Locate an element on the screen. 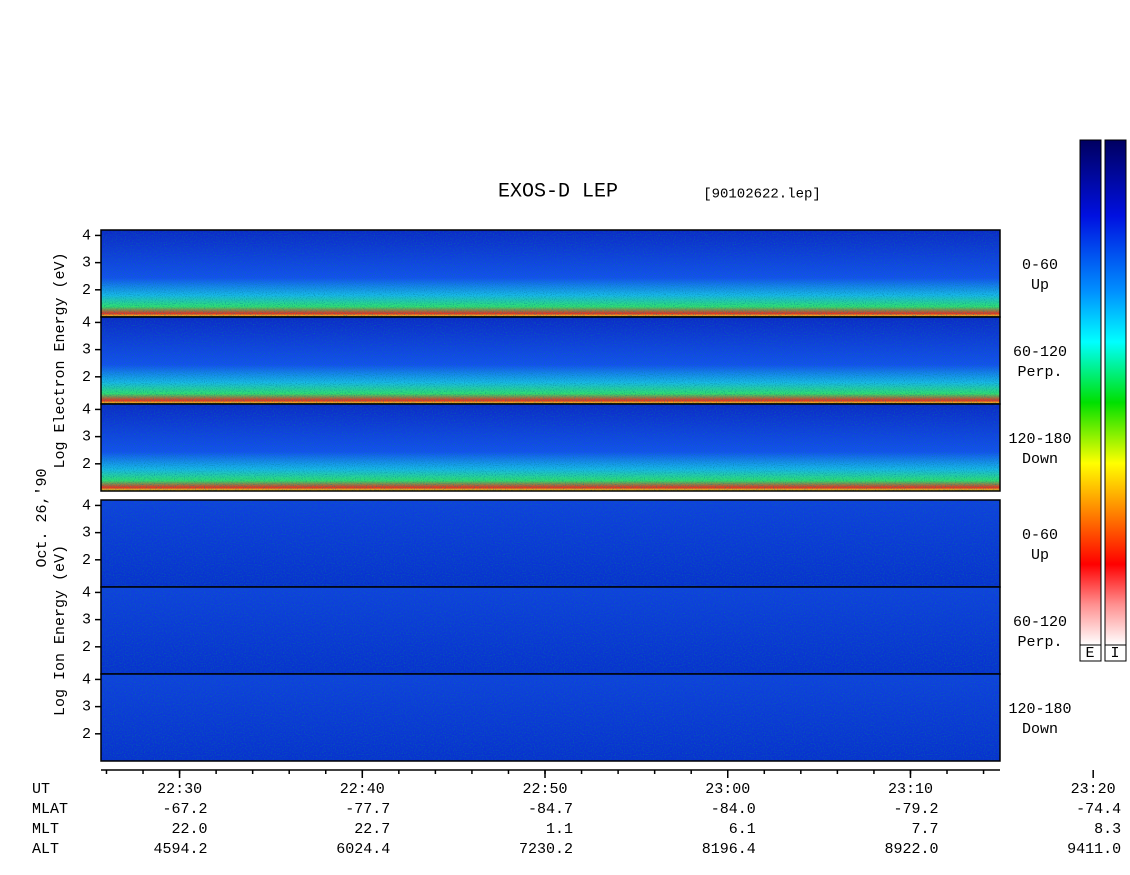 The width and height of the screenshot is (1130, 875). colorbar-label: I is located at coordinates (1114, 653).